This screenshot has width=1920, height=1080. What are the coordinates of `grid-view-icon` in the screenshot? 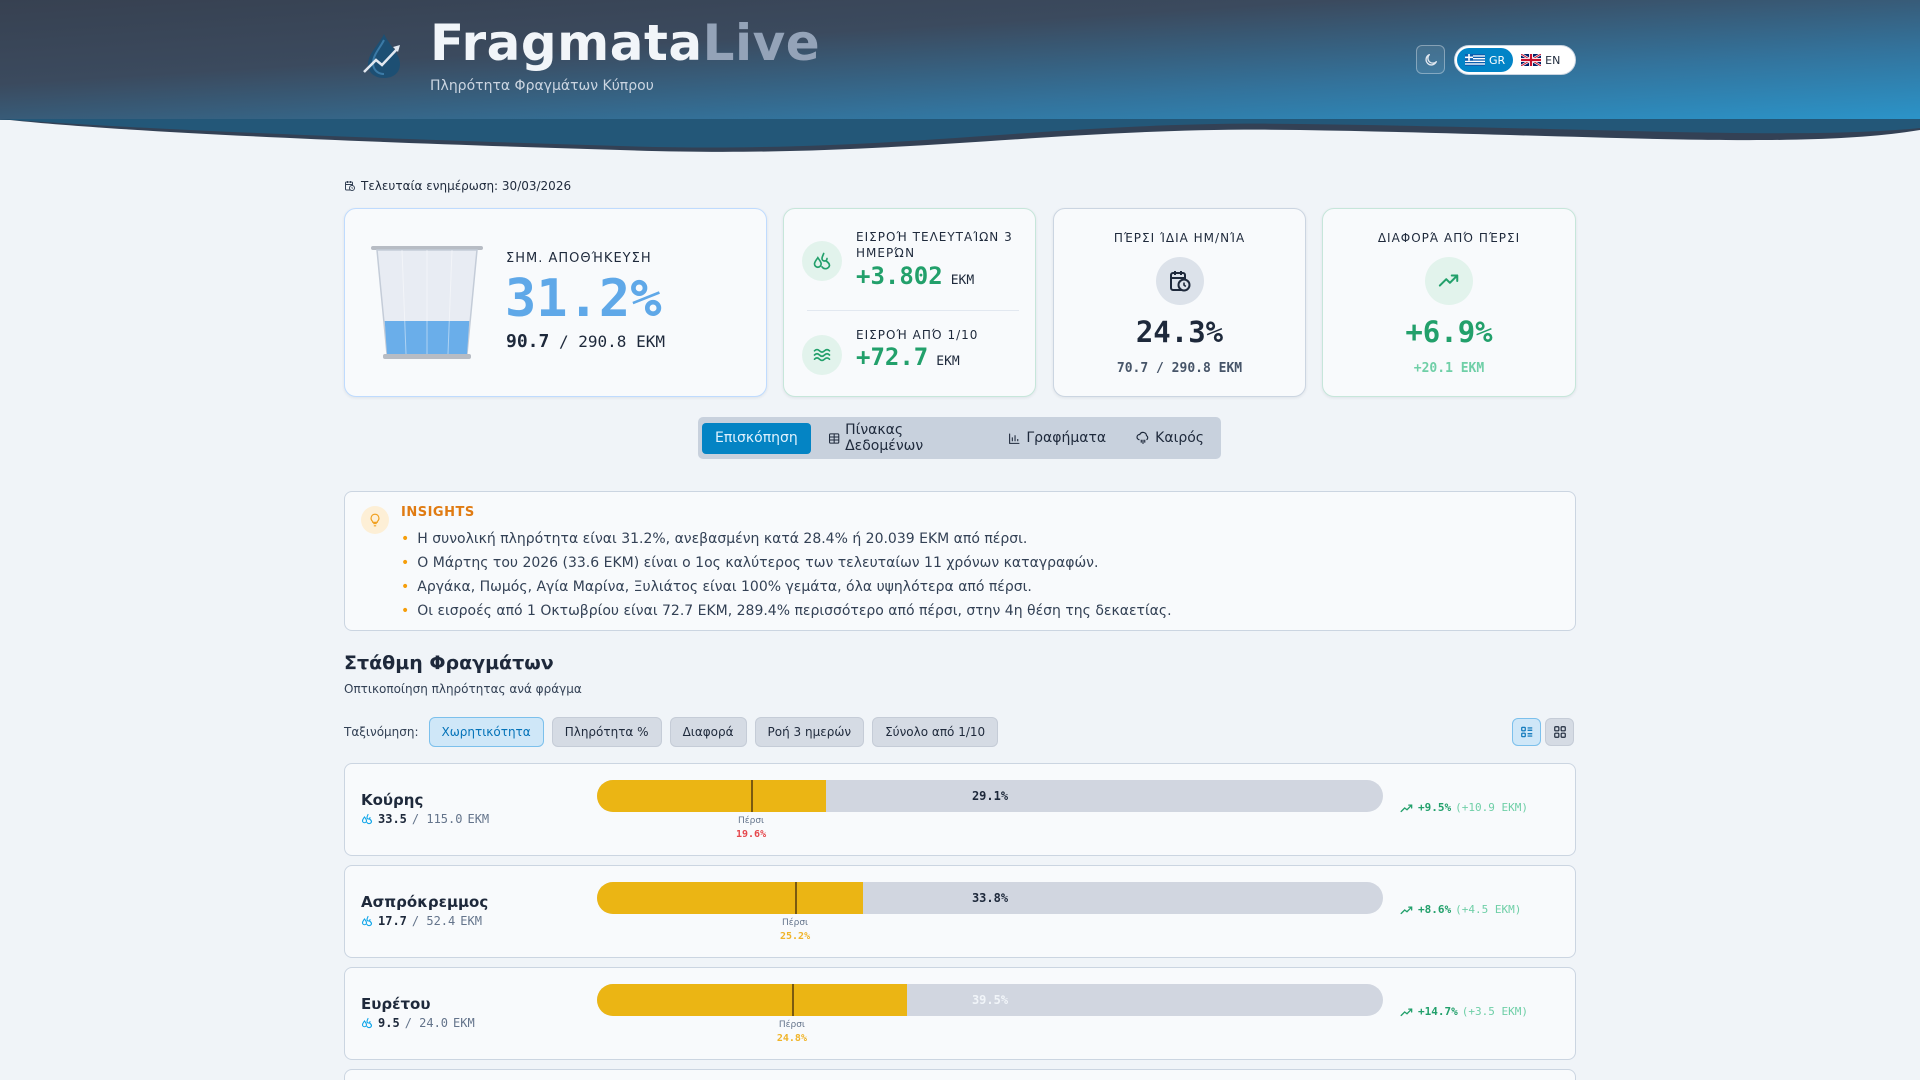 It's located at (1559, 732).